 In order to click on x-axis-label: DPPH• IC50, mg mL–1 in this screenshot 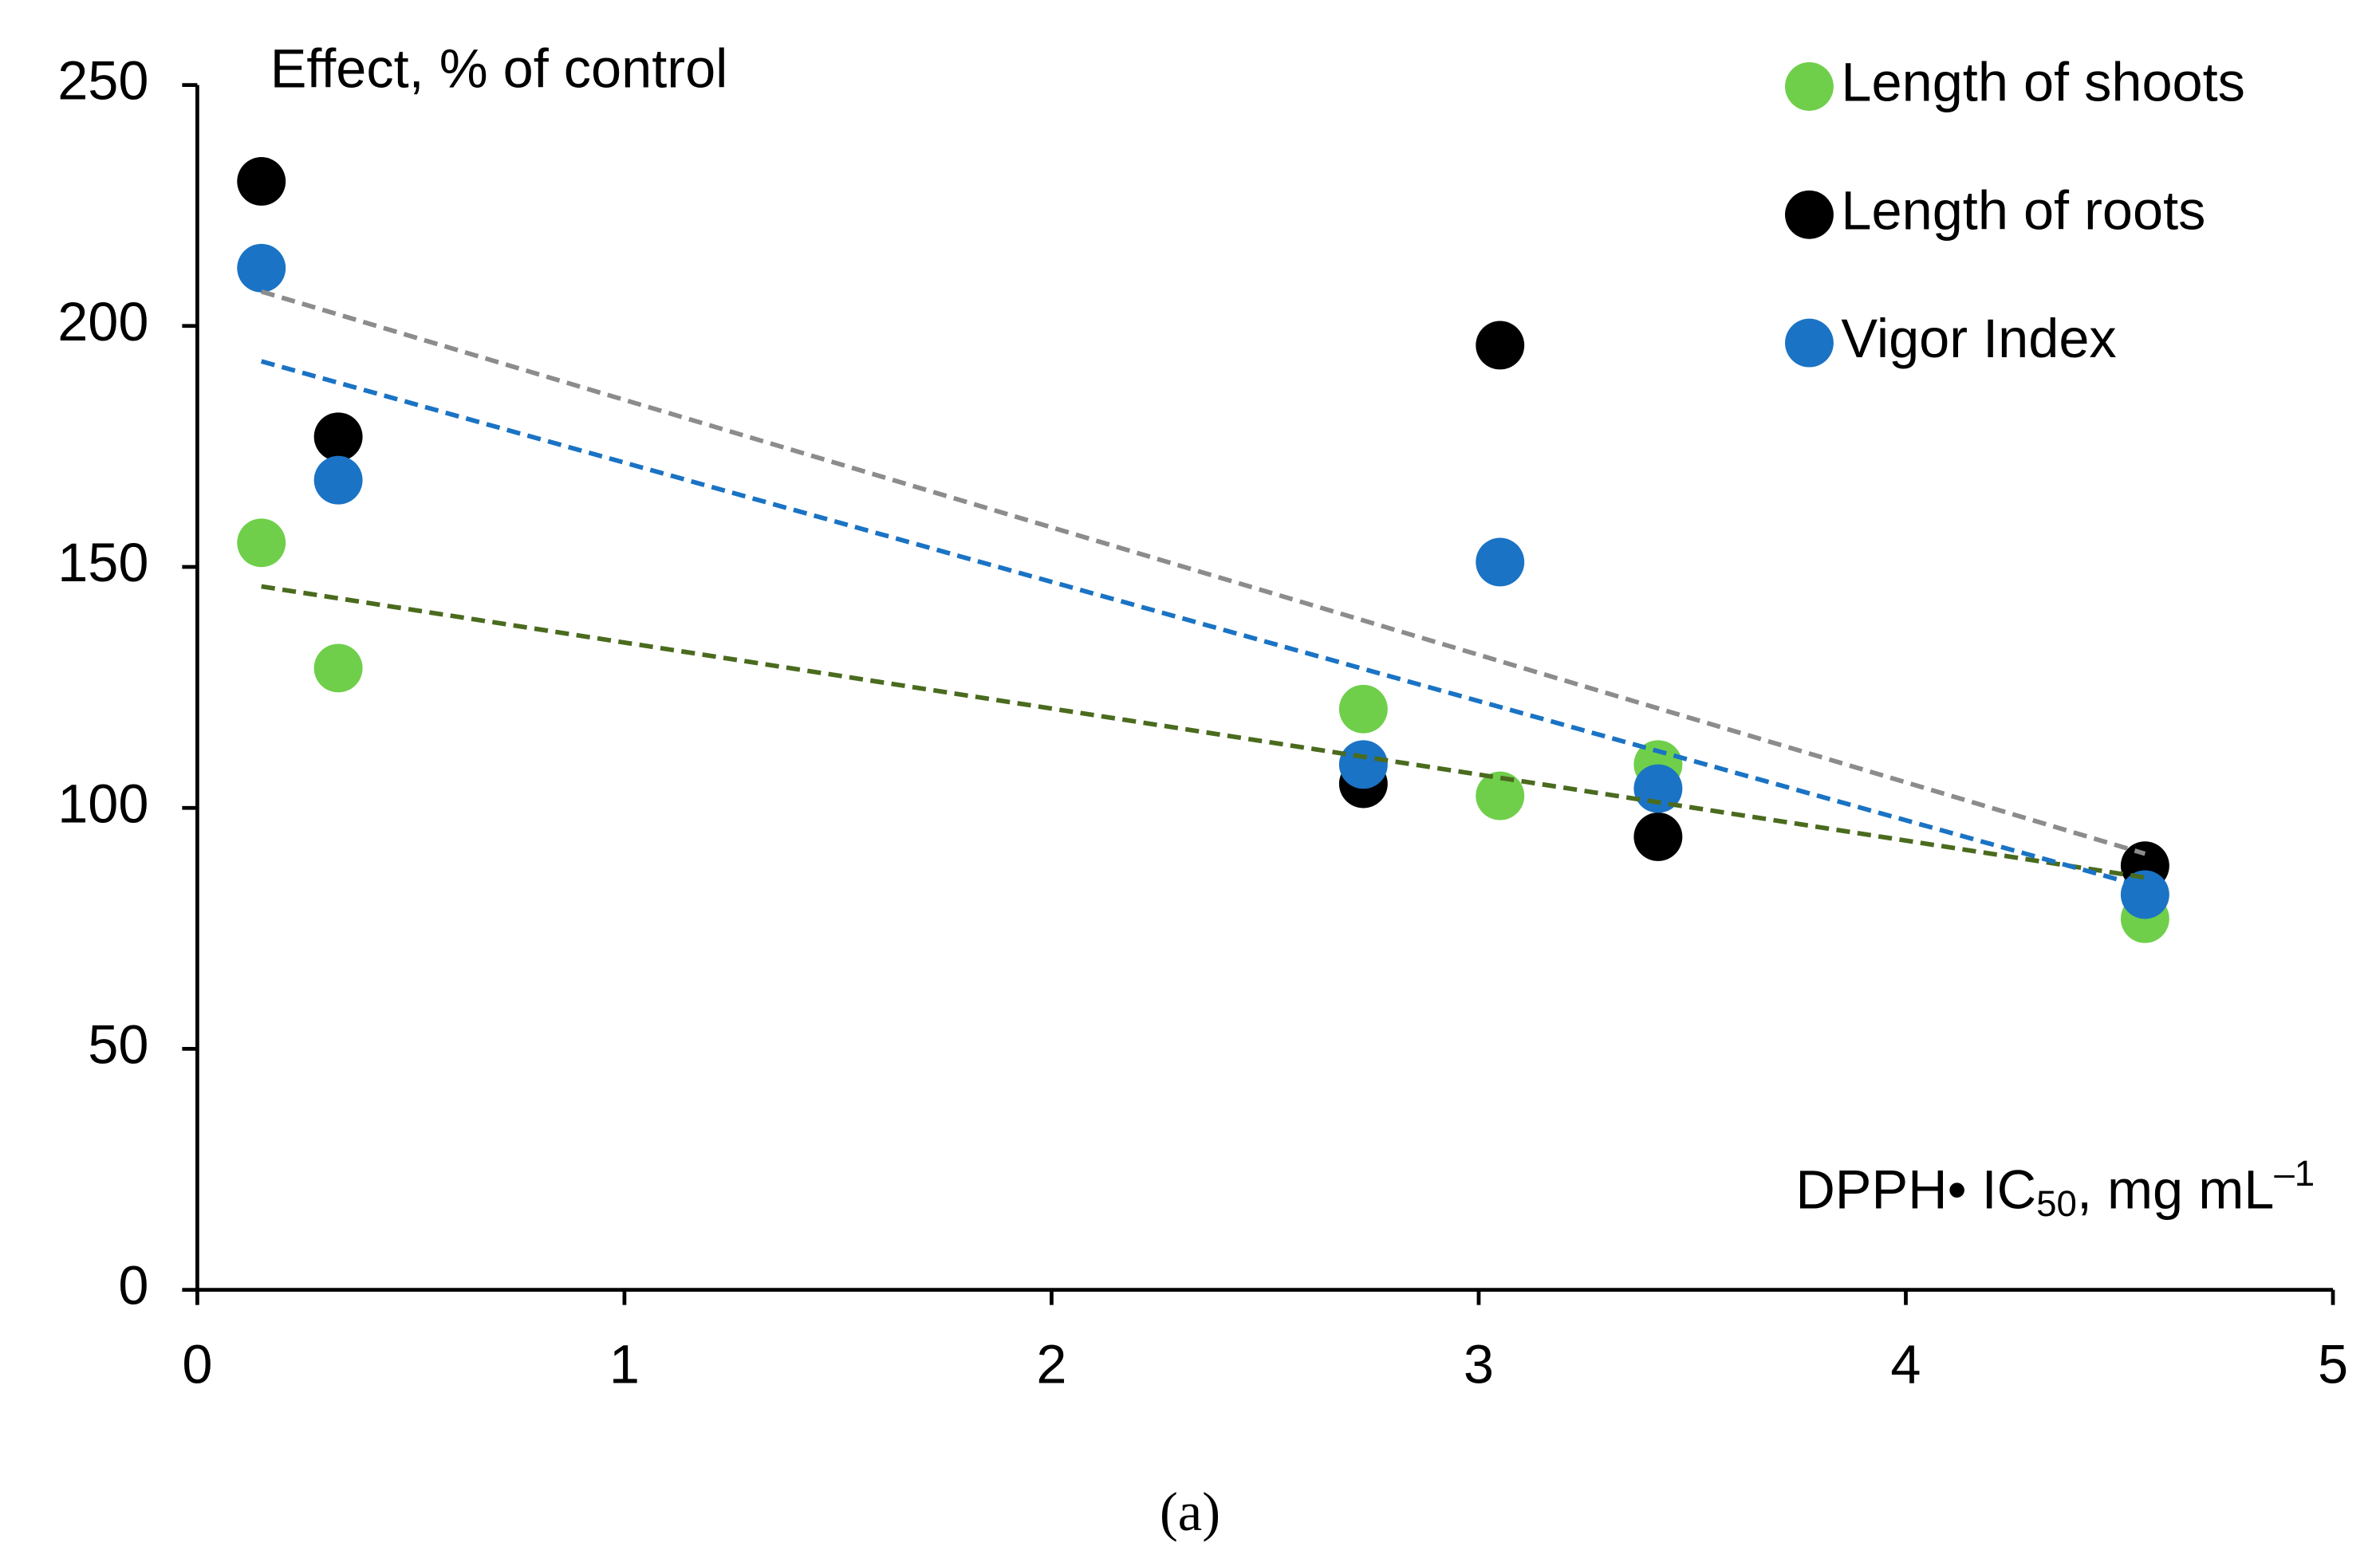, I will do `click(2055, 1188)`.